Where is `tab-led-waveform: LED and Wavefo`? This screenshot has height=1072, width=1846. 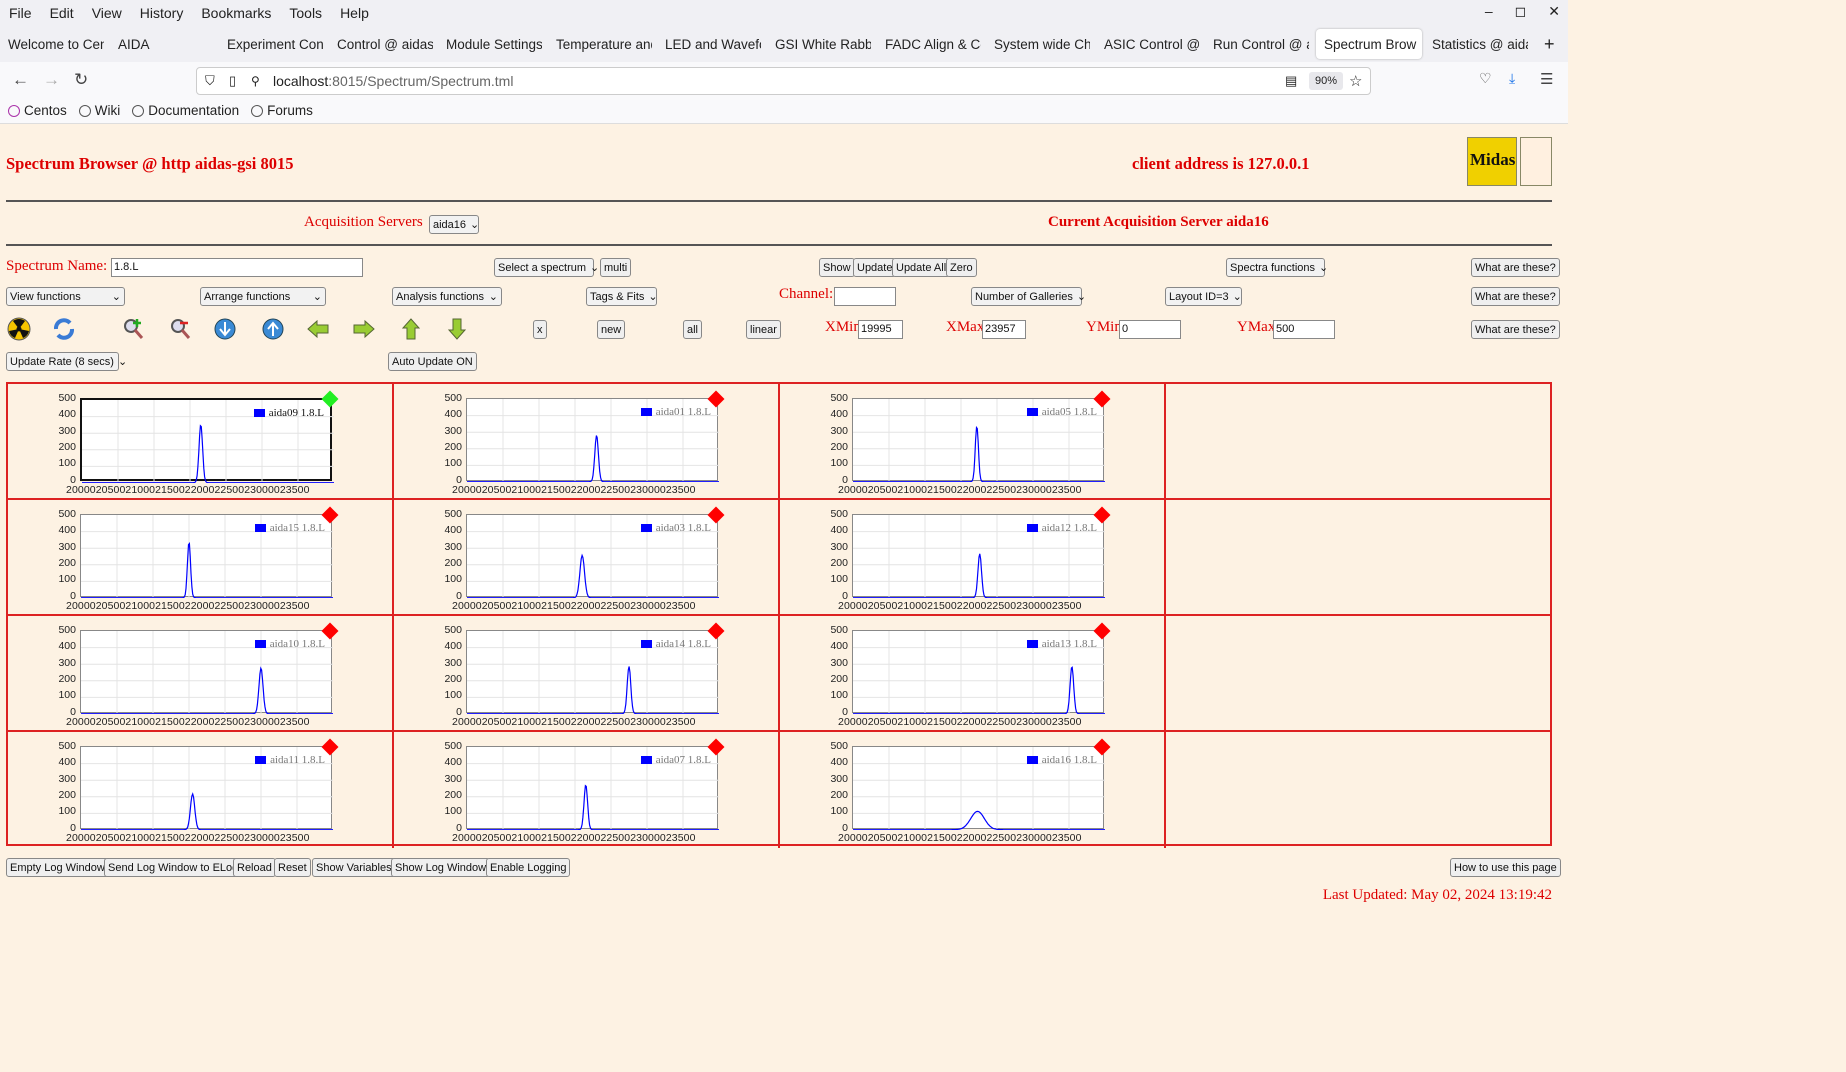
tab-led-waveform: LED and Wavefo is located at coordinates (713, 44).